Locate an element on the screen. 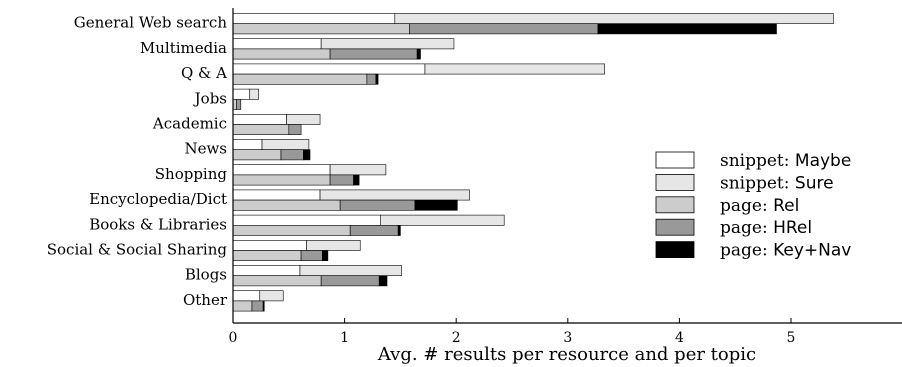 The height and width of the screenshot is (367, 902). x-tick-label: 0 is located at coordinates (233, 338).